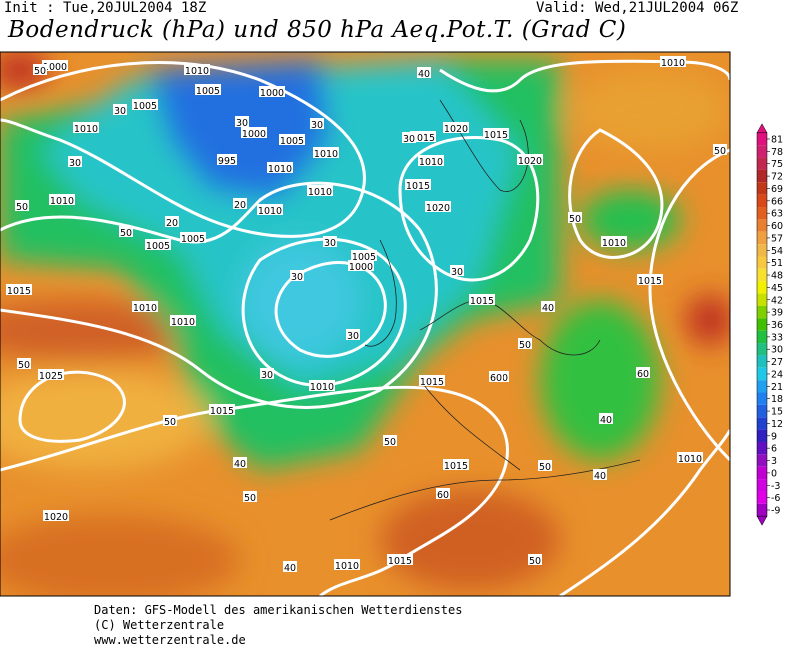 The width and height of the screenshot is (785, 648). What do you see at coordinates (777, 350) in the screenshot?
I see `color-bar-label: 30` at bounding box center [777, 350].